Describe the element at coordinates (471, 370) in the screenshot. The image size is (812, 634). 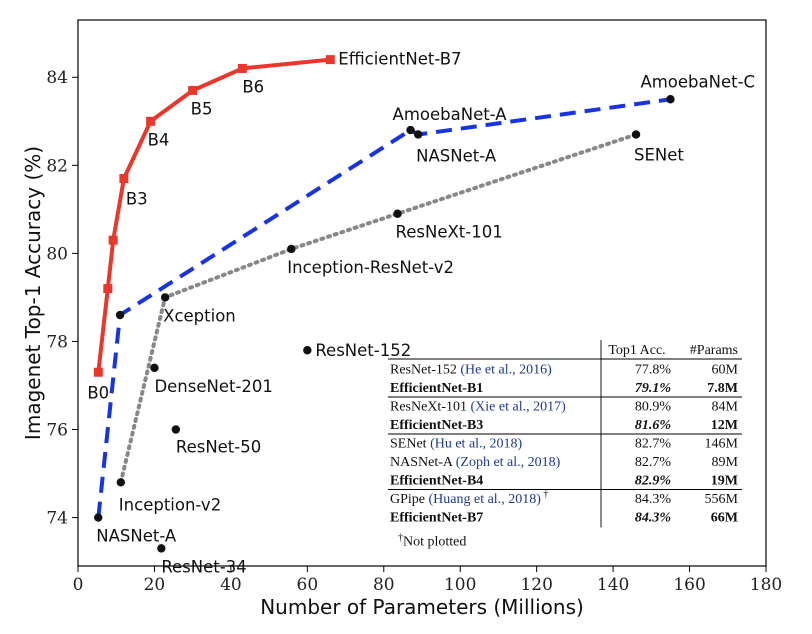
I see `table-row-name: ResNet-152 (He et al., 2016)` at that location.